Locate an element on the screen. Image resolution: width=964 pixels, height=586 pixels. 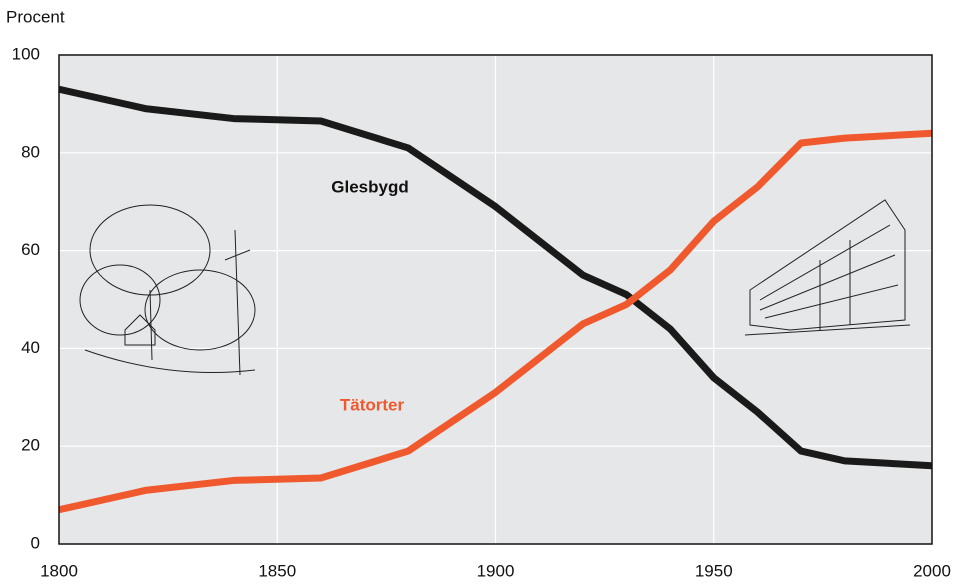
y-tick-label: 20 is located at coordinates (30, 445).